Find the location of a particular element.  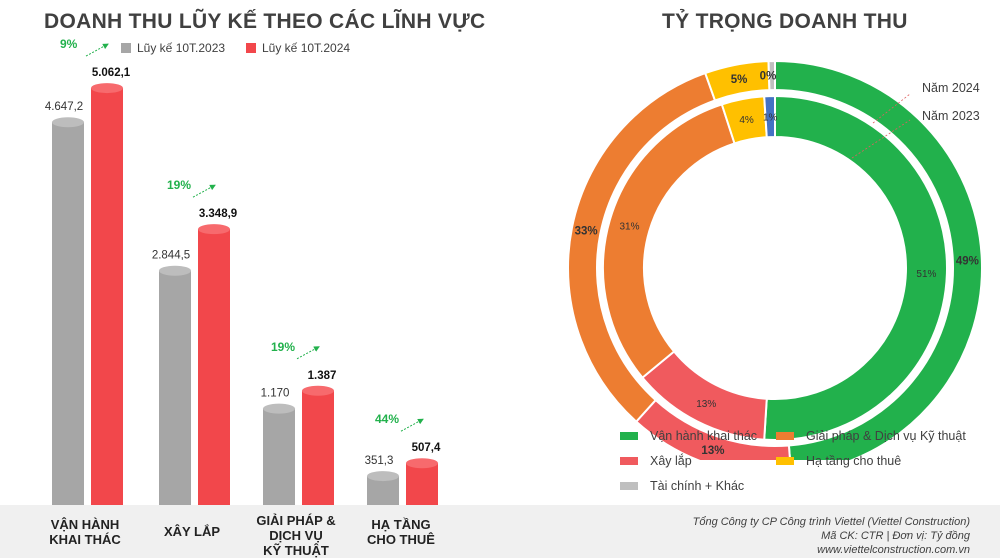

donut-legend-label: Giải pháp & Dịch vụ Kỹ thuật is located at coordinates (886, 436).